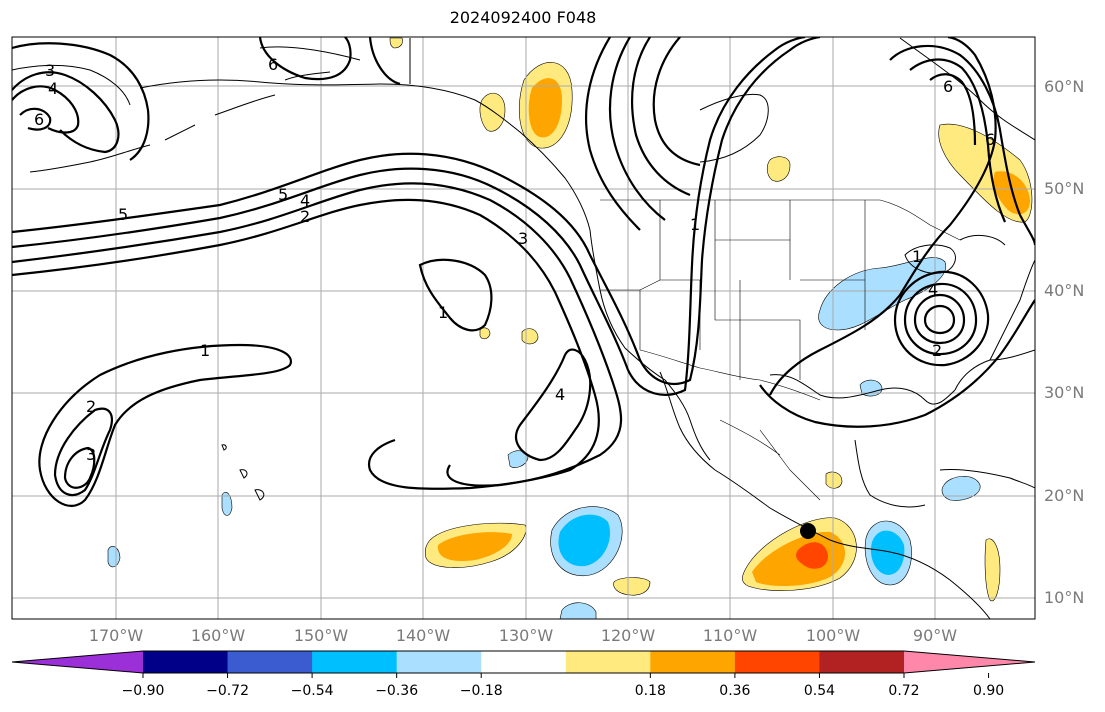 This screenshot has height=712, width=1105. Describe the element at coordinates (526, 635) in the screenshot. I see `lon-label: 130°W` at that location.